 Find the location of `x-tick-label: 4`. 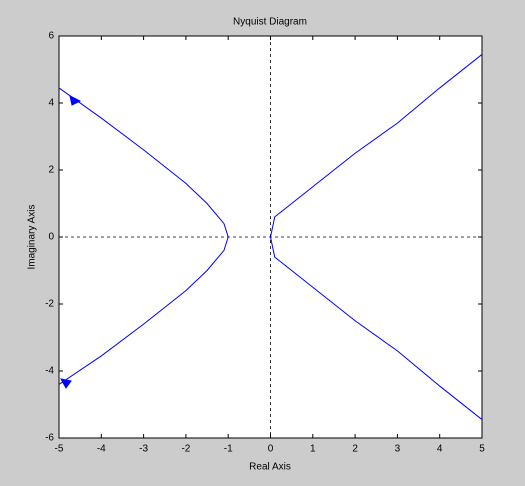

x-tick-label: 4 is located at coordinates (440, 449).